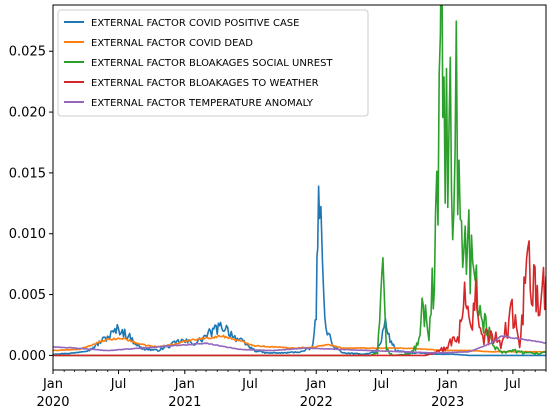  Describe the element at coordinates (172, 43) in the screenshot. I see `legend-label: EXTERNAL FACTOR COVID DEAD` at that location.